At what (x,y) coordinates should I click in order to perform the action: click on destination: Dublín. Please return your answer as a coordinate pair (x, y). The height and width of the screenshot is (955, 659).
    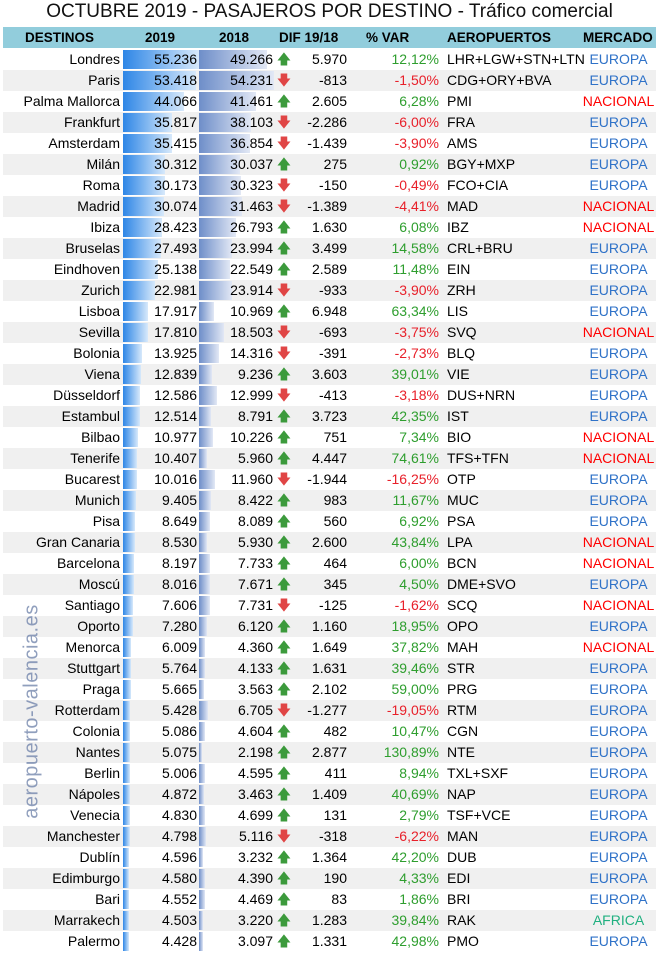
    Looking at the image, I should click on (99, 857).